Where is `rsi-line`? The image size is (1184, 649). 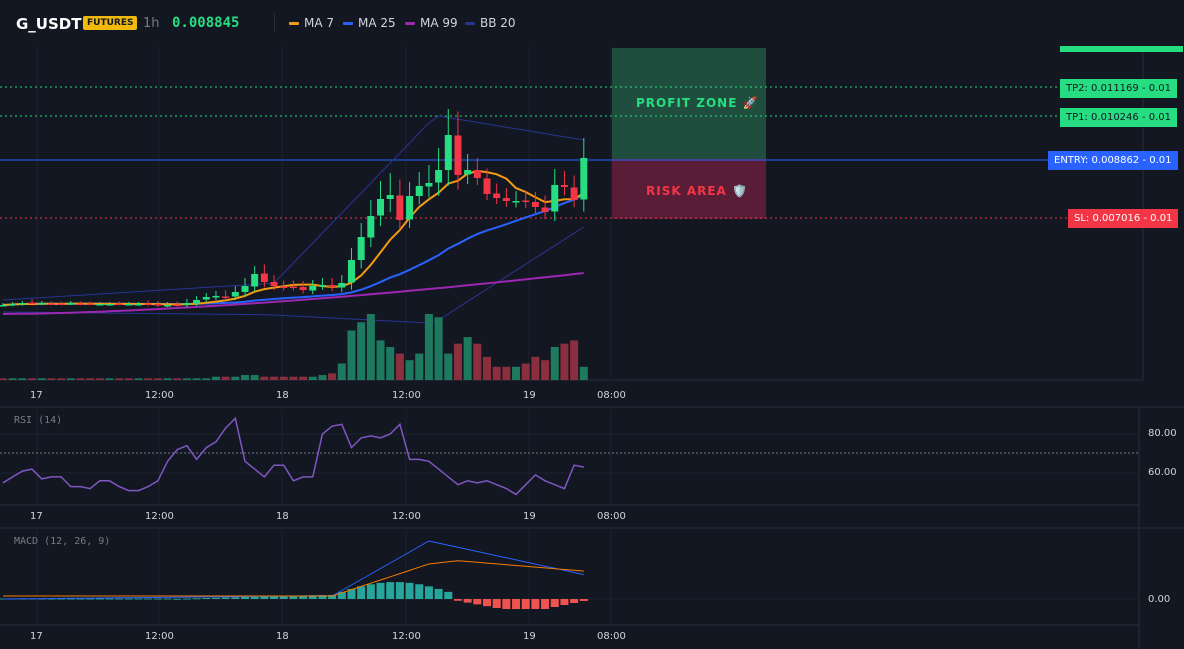 rsi-line is located at coordinates (293, 456).